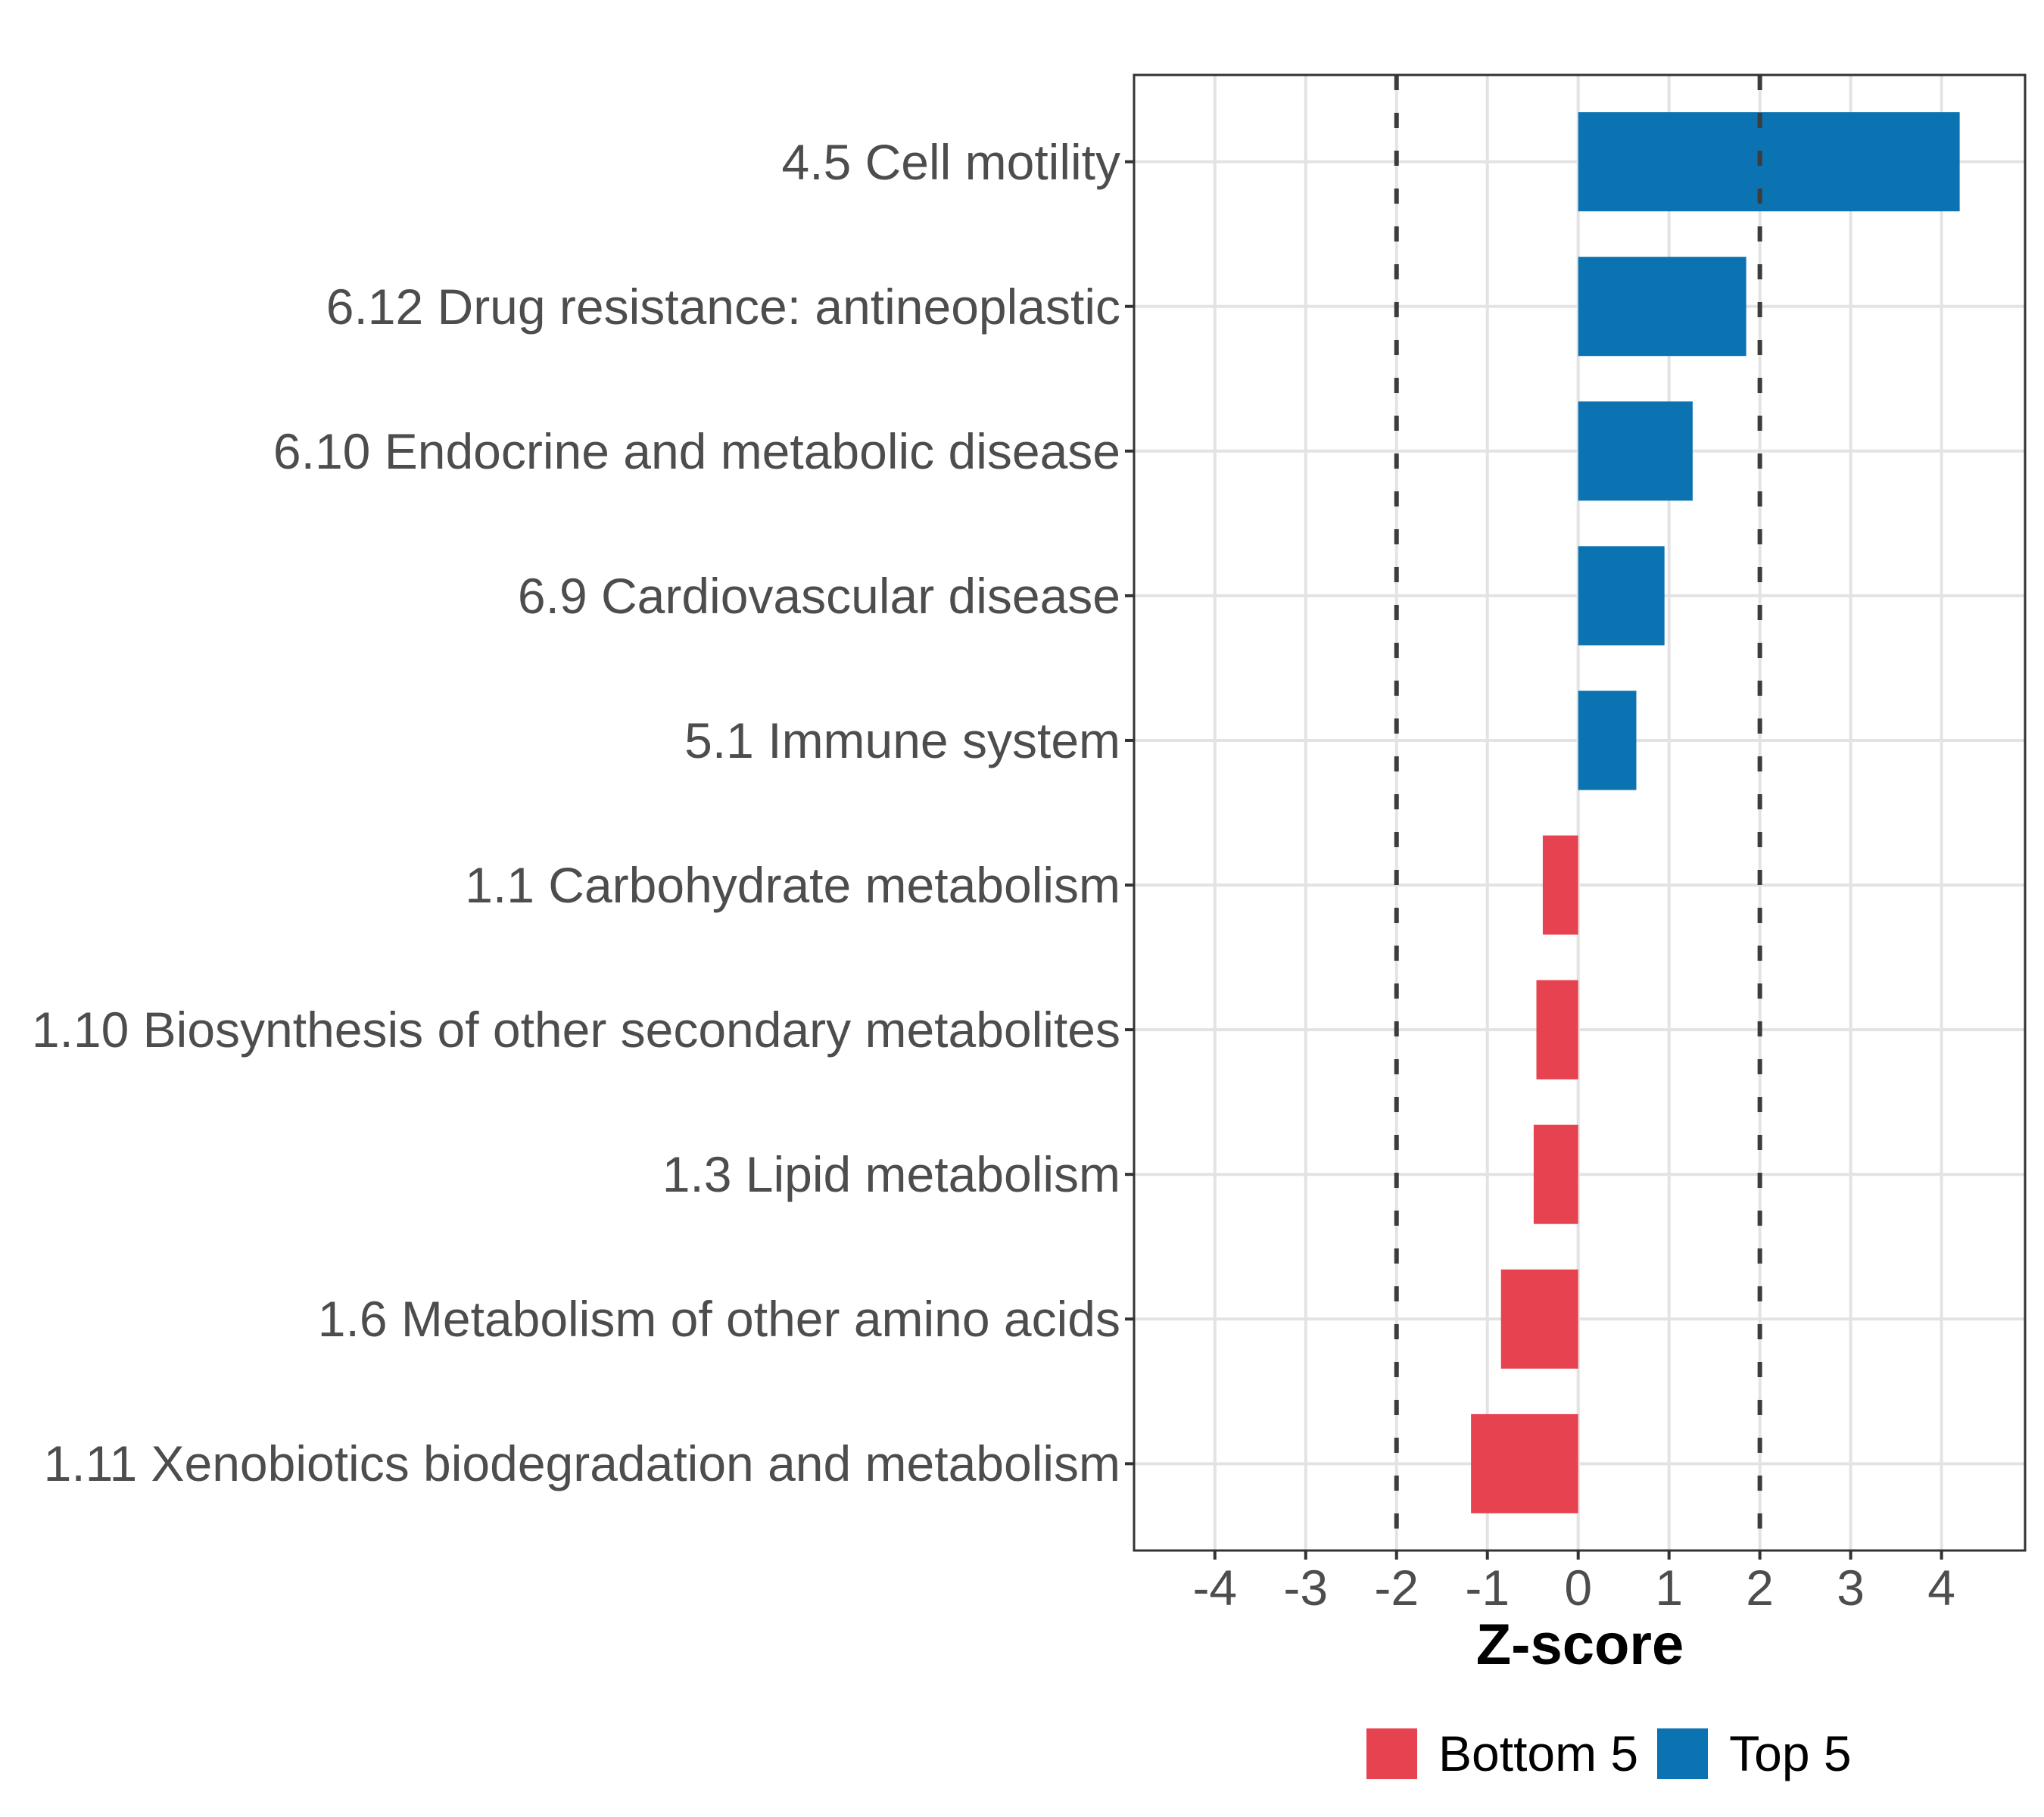  I want to click on y-axis-label-8: 1.6 Metabolism of other amino acids, so click(718, 1319).